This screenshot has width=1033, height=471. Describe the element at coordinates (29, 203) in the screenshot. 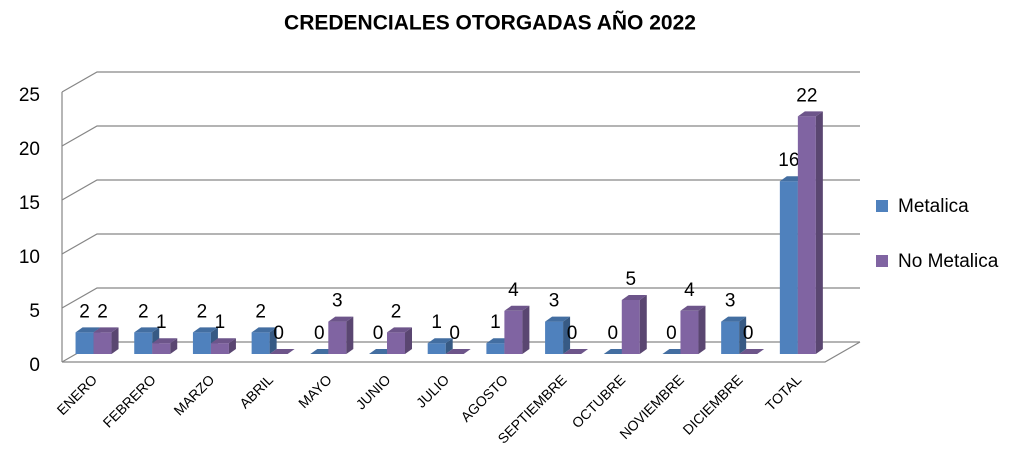

I see `y-tick-label: 15` at that location.